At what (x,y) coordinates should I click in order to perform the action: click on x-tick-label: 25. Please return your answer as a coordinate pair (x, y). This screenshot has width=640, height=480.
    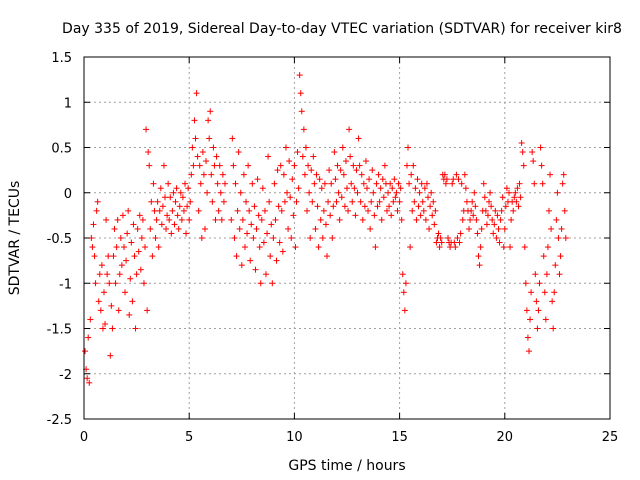
    Looking at the image, I should click on (610, 437).